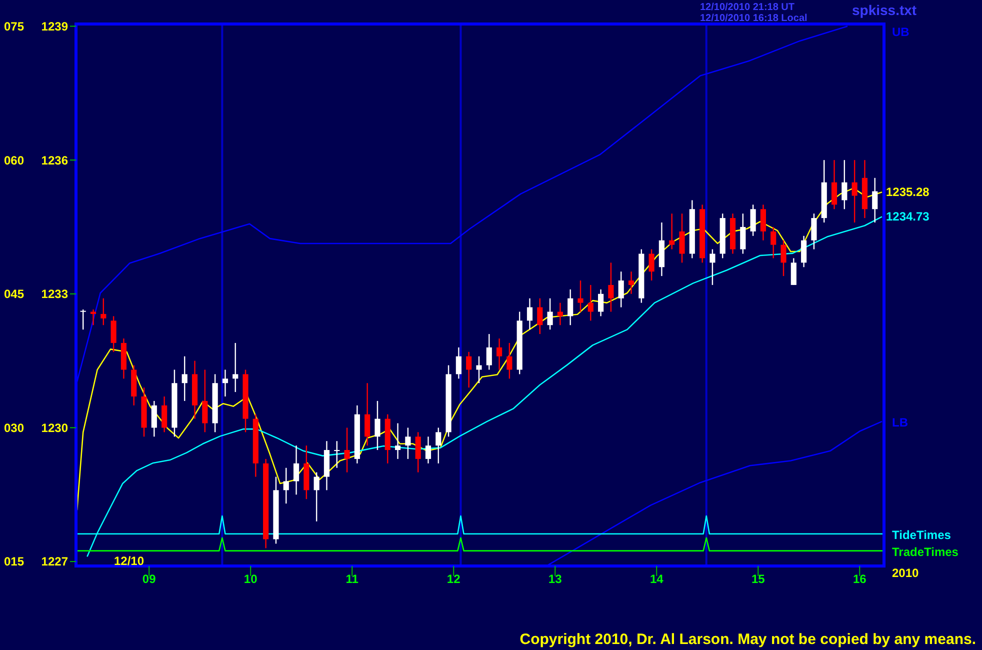 This screenshot has height=650, width=982. What do you see at coordinates (54, 427) in the screenshot?
I see `y-tick-label: 1230` at bounding box center [54, 427].